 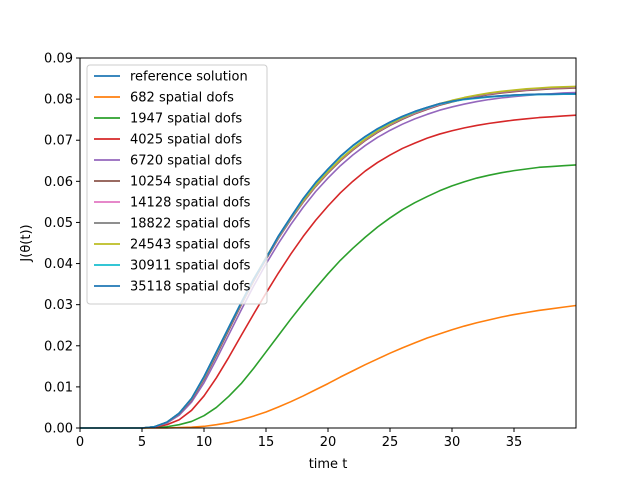 I want to click on y-tick-label: 0.06, so click(x=58, y=182).